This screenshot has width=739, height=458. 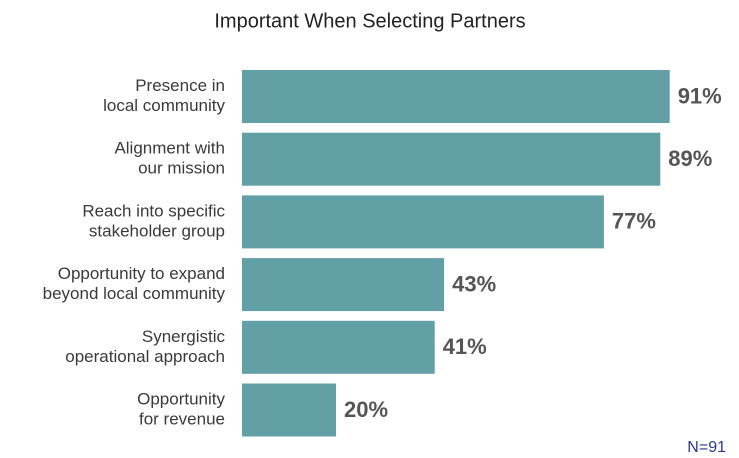 What do you see at coordinates (141, 273) in the screenshot?
I see `category-label: Opportunity to expand` at bounding box center [141, 273].